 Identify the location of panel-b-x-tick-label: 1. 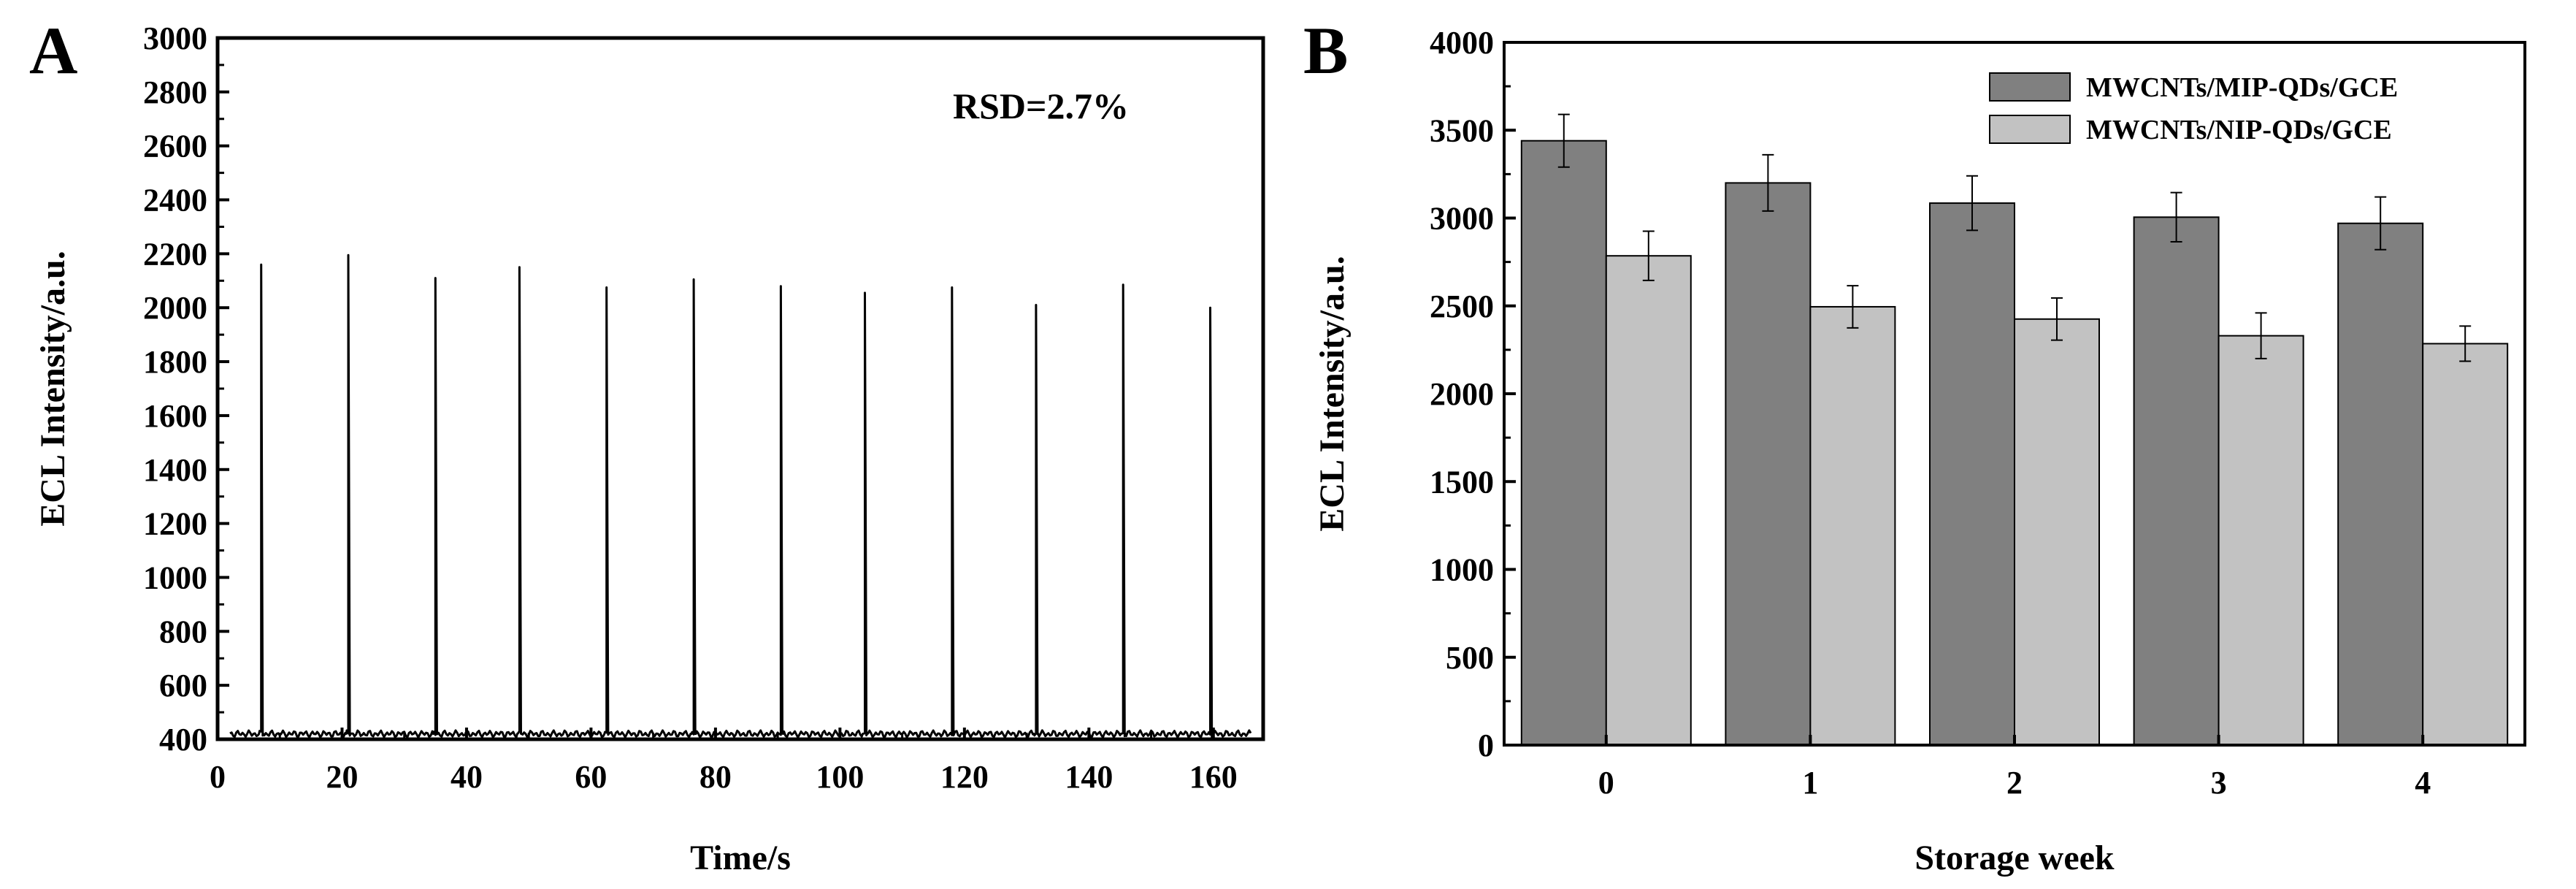
(1810, 783).